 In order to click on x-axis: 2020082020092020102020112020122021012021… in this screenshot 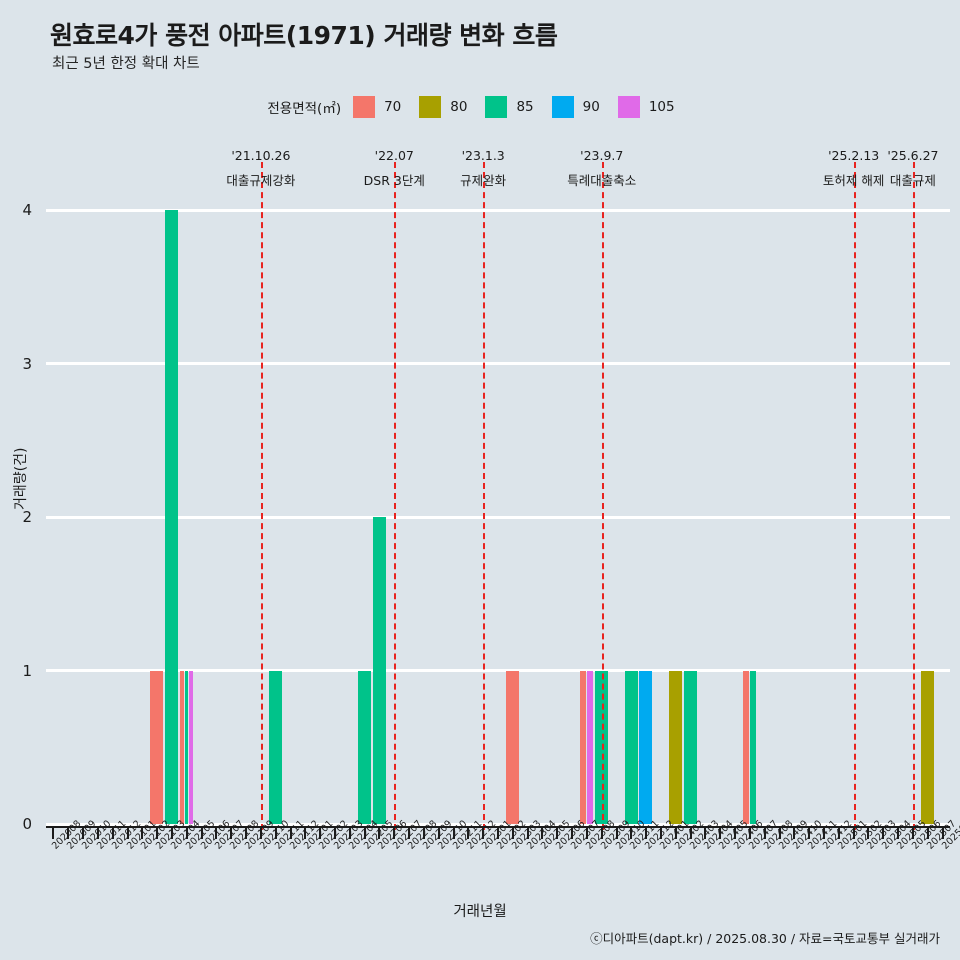, I will do `click(503, 835)`.